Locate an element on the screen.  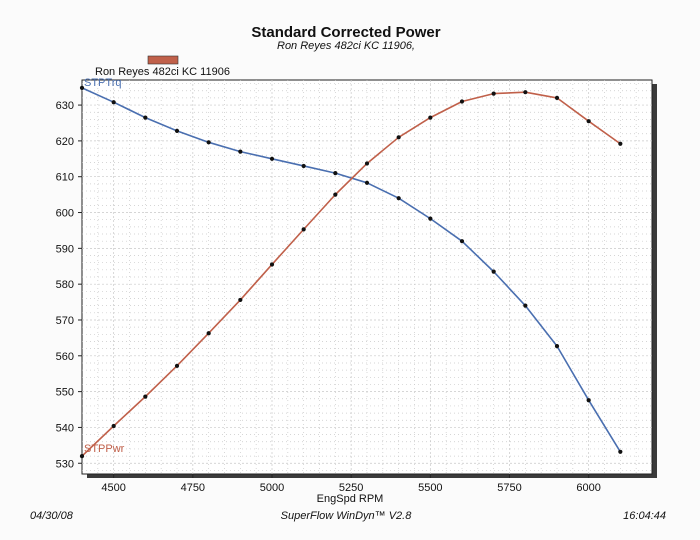
series-label-stptrq: STPTrq is located at coordinates (103, 83).